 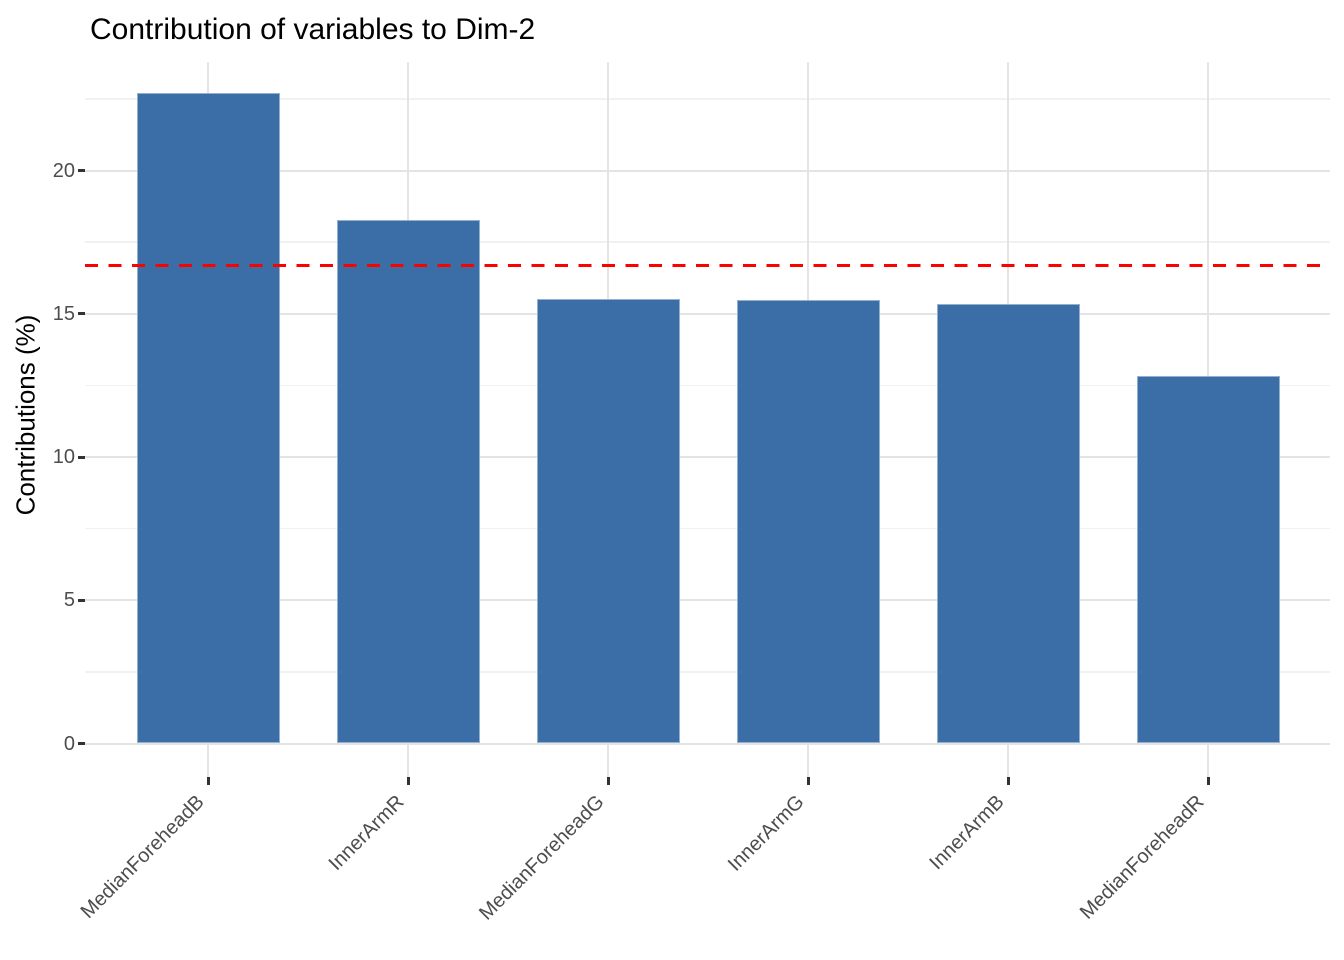 What do you see at coordinates (63, 170) in the screenshot?
I see `y-tick-label: 20` at bounding box center [63, 170].